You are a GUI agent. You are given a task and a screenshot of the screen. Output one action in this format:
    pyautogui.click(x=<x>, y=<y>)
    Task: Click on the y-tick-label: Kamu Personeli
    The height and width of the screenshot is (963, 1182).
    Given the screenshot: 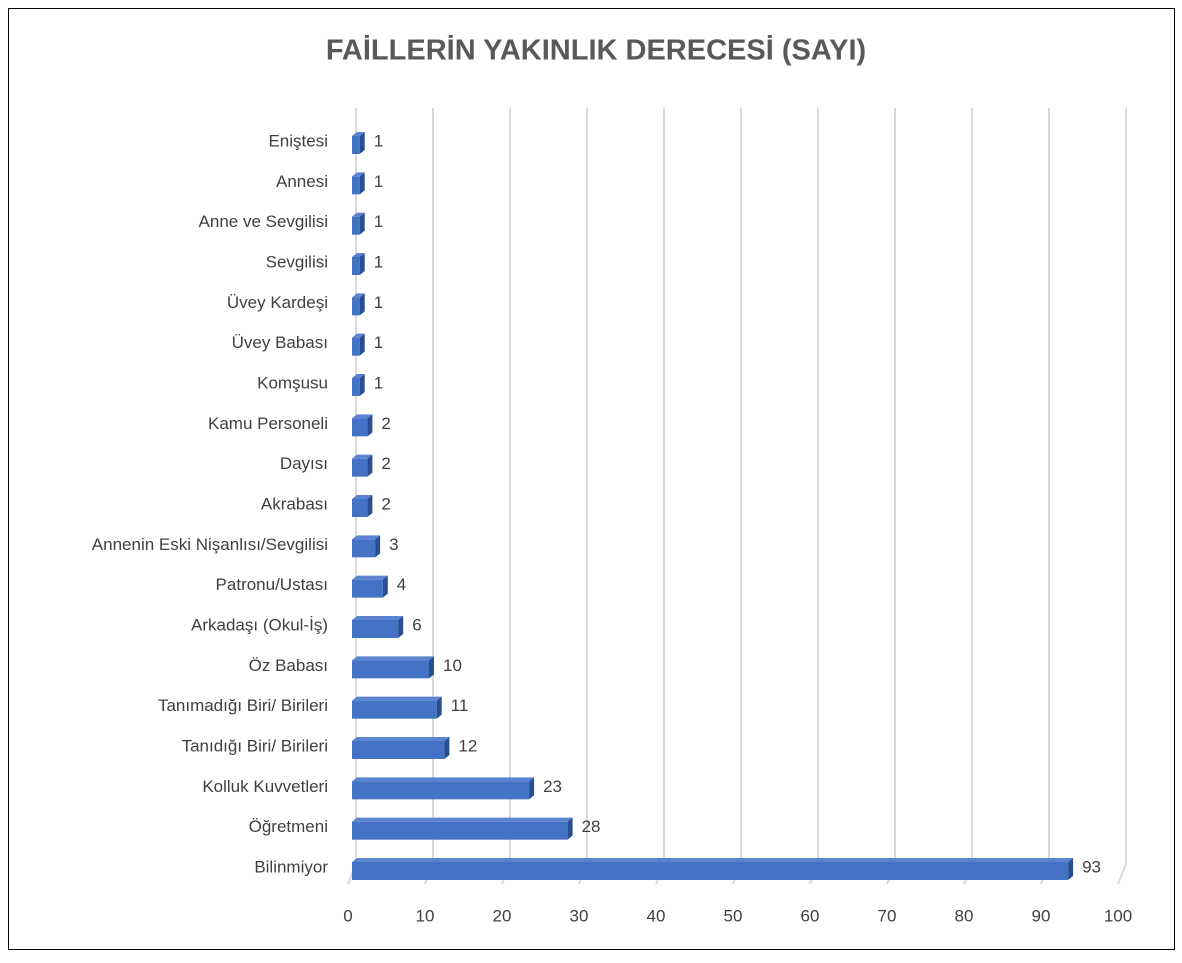 What is the action you would take?
    pyautogui.click(x=268, y=423)
    